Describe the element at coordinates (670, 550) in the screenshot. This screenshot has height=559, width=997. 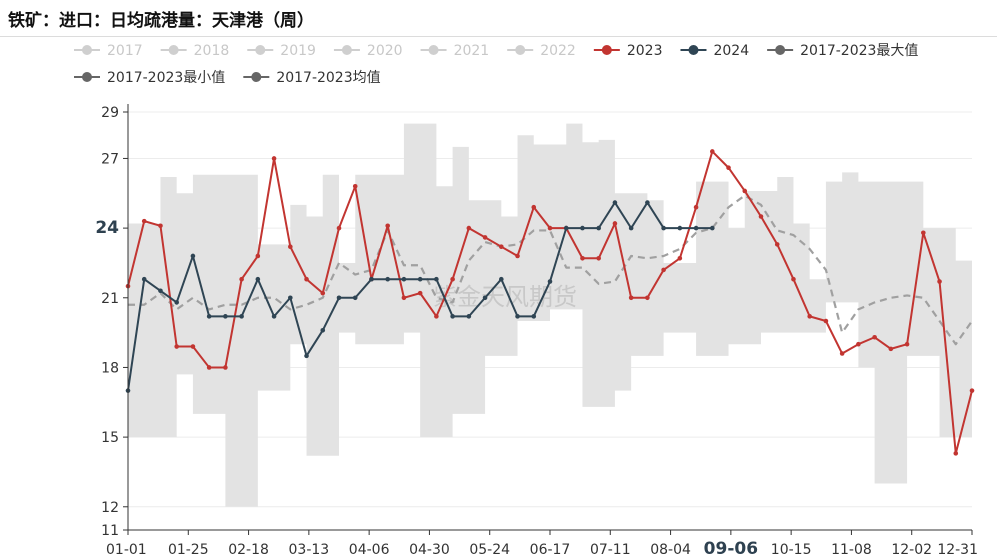
I see `x-tick-label: 08-04` at that location.